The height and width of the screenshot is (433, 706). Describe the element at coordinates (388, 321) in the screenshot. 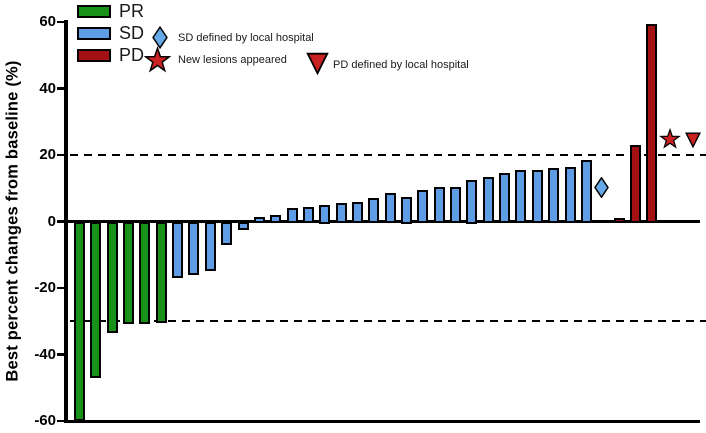

I see `dashed-reference-line--30` at that location.